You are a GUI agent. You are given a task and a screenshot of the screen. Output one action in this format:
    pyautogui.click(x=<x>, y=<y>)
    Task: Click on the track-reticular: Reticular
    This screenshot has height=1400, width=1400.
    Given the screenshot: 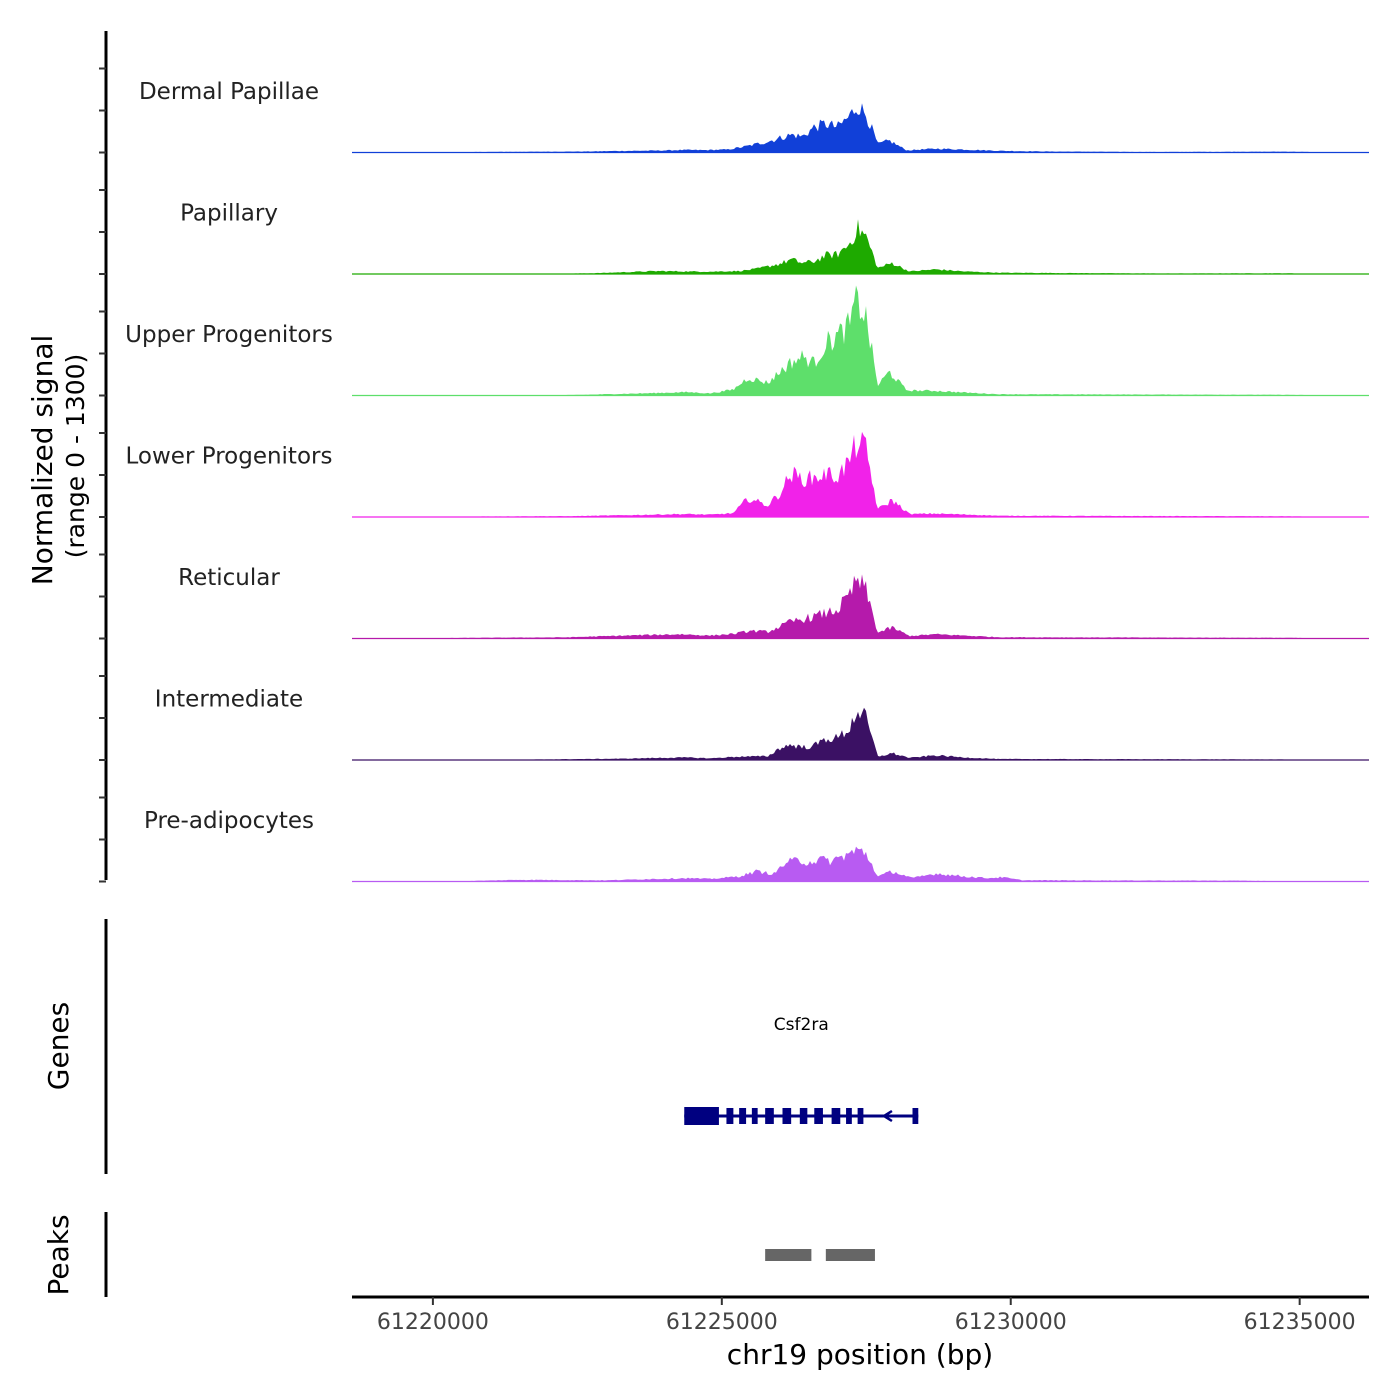 What is the action you would take?
    pyautogui.click(x=773, y=602)
    